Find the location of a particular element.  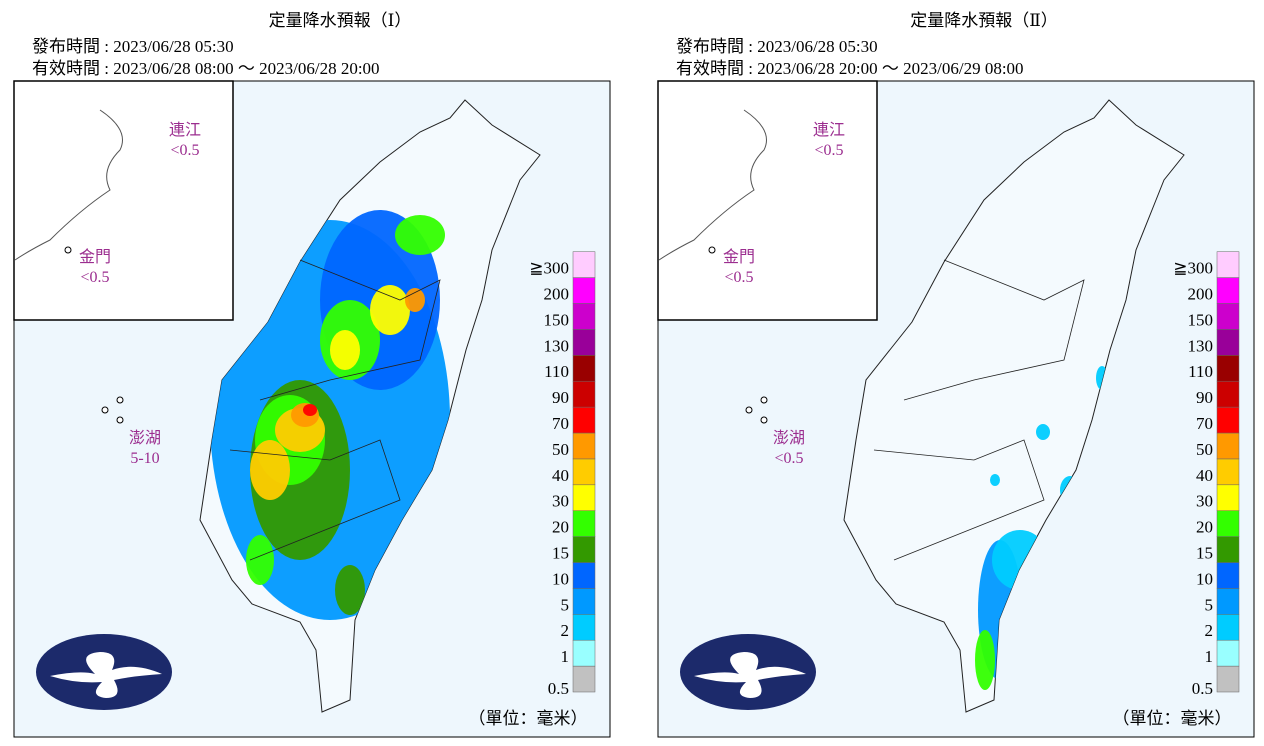

legend-label: 150 is located at coordinates (1201, 319).